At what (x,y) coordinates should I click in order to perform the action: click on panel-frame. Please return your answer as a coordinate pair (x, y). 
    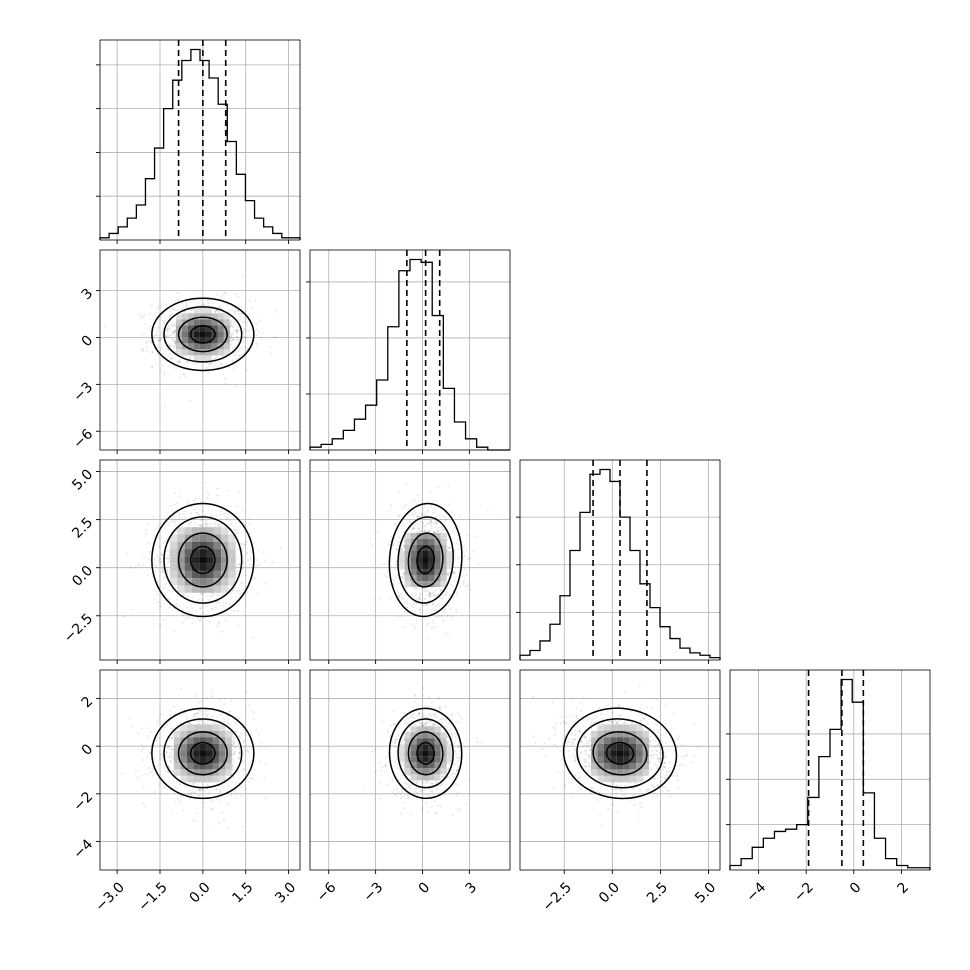
    Looking at the image, I should click on (200, 350).